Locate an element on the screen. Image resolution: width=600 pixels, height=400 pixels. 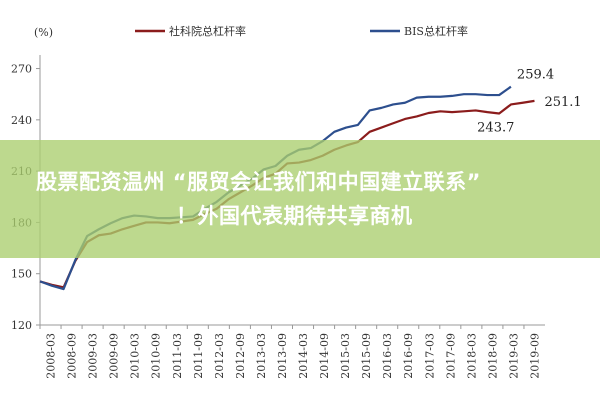
banner-line-1: 股票配资温州 “服贸会让我们和中国建立联系” is located at coordinates (258, 182).